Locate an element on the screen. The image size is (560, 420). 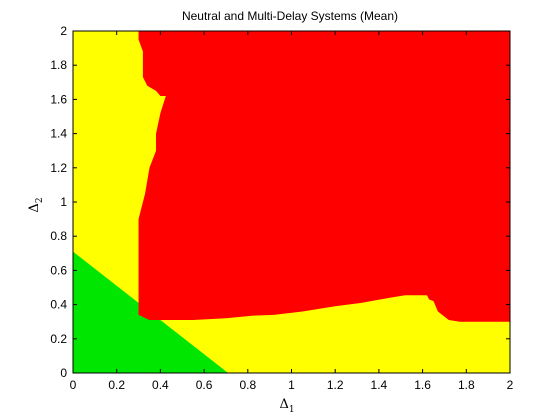
y-axis-label: Δ2 is located at coordinates (36, 204).